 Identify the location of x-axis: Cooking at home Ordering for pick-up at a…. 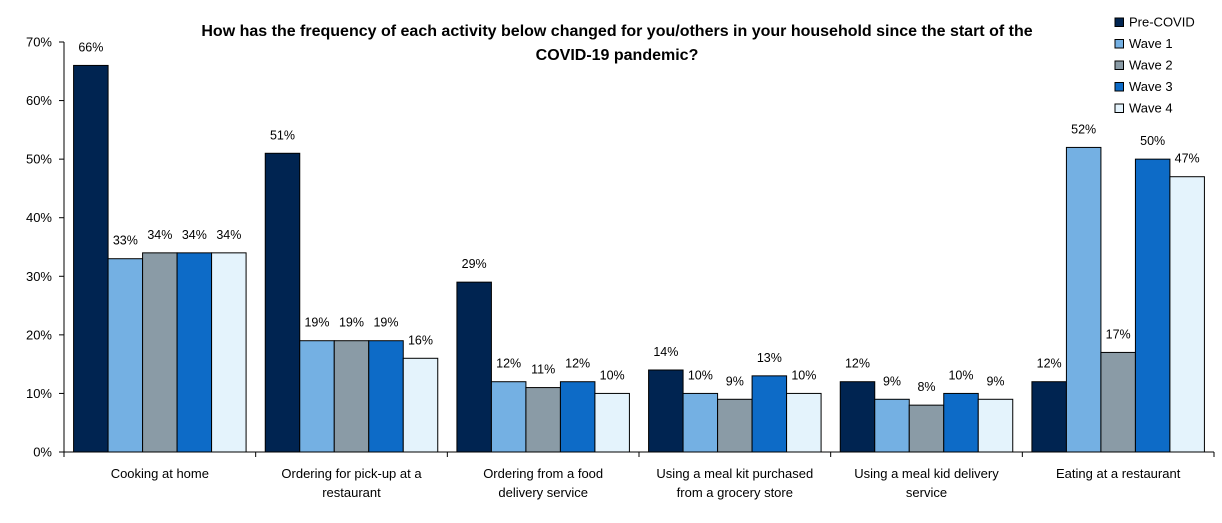
(639, 475).